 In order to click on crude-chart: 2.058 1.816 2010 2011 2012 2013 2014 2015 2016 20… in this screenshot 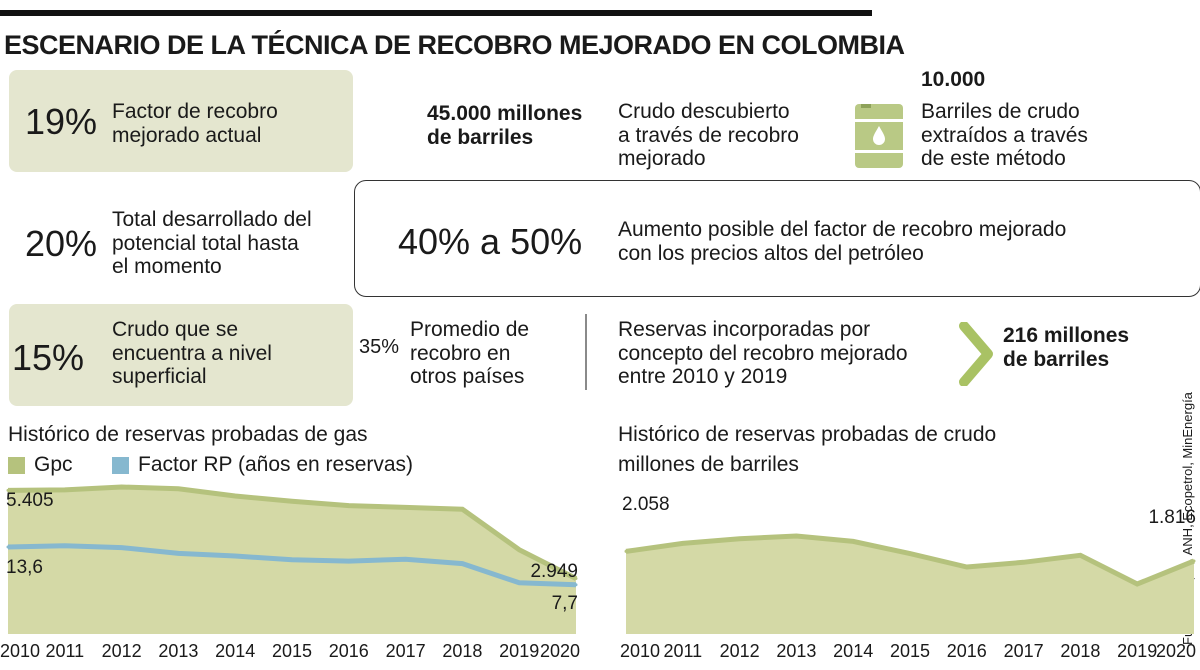, I will do `click(908, 577)`.